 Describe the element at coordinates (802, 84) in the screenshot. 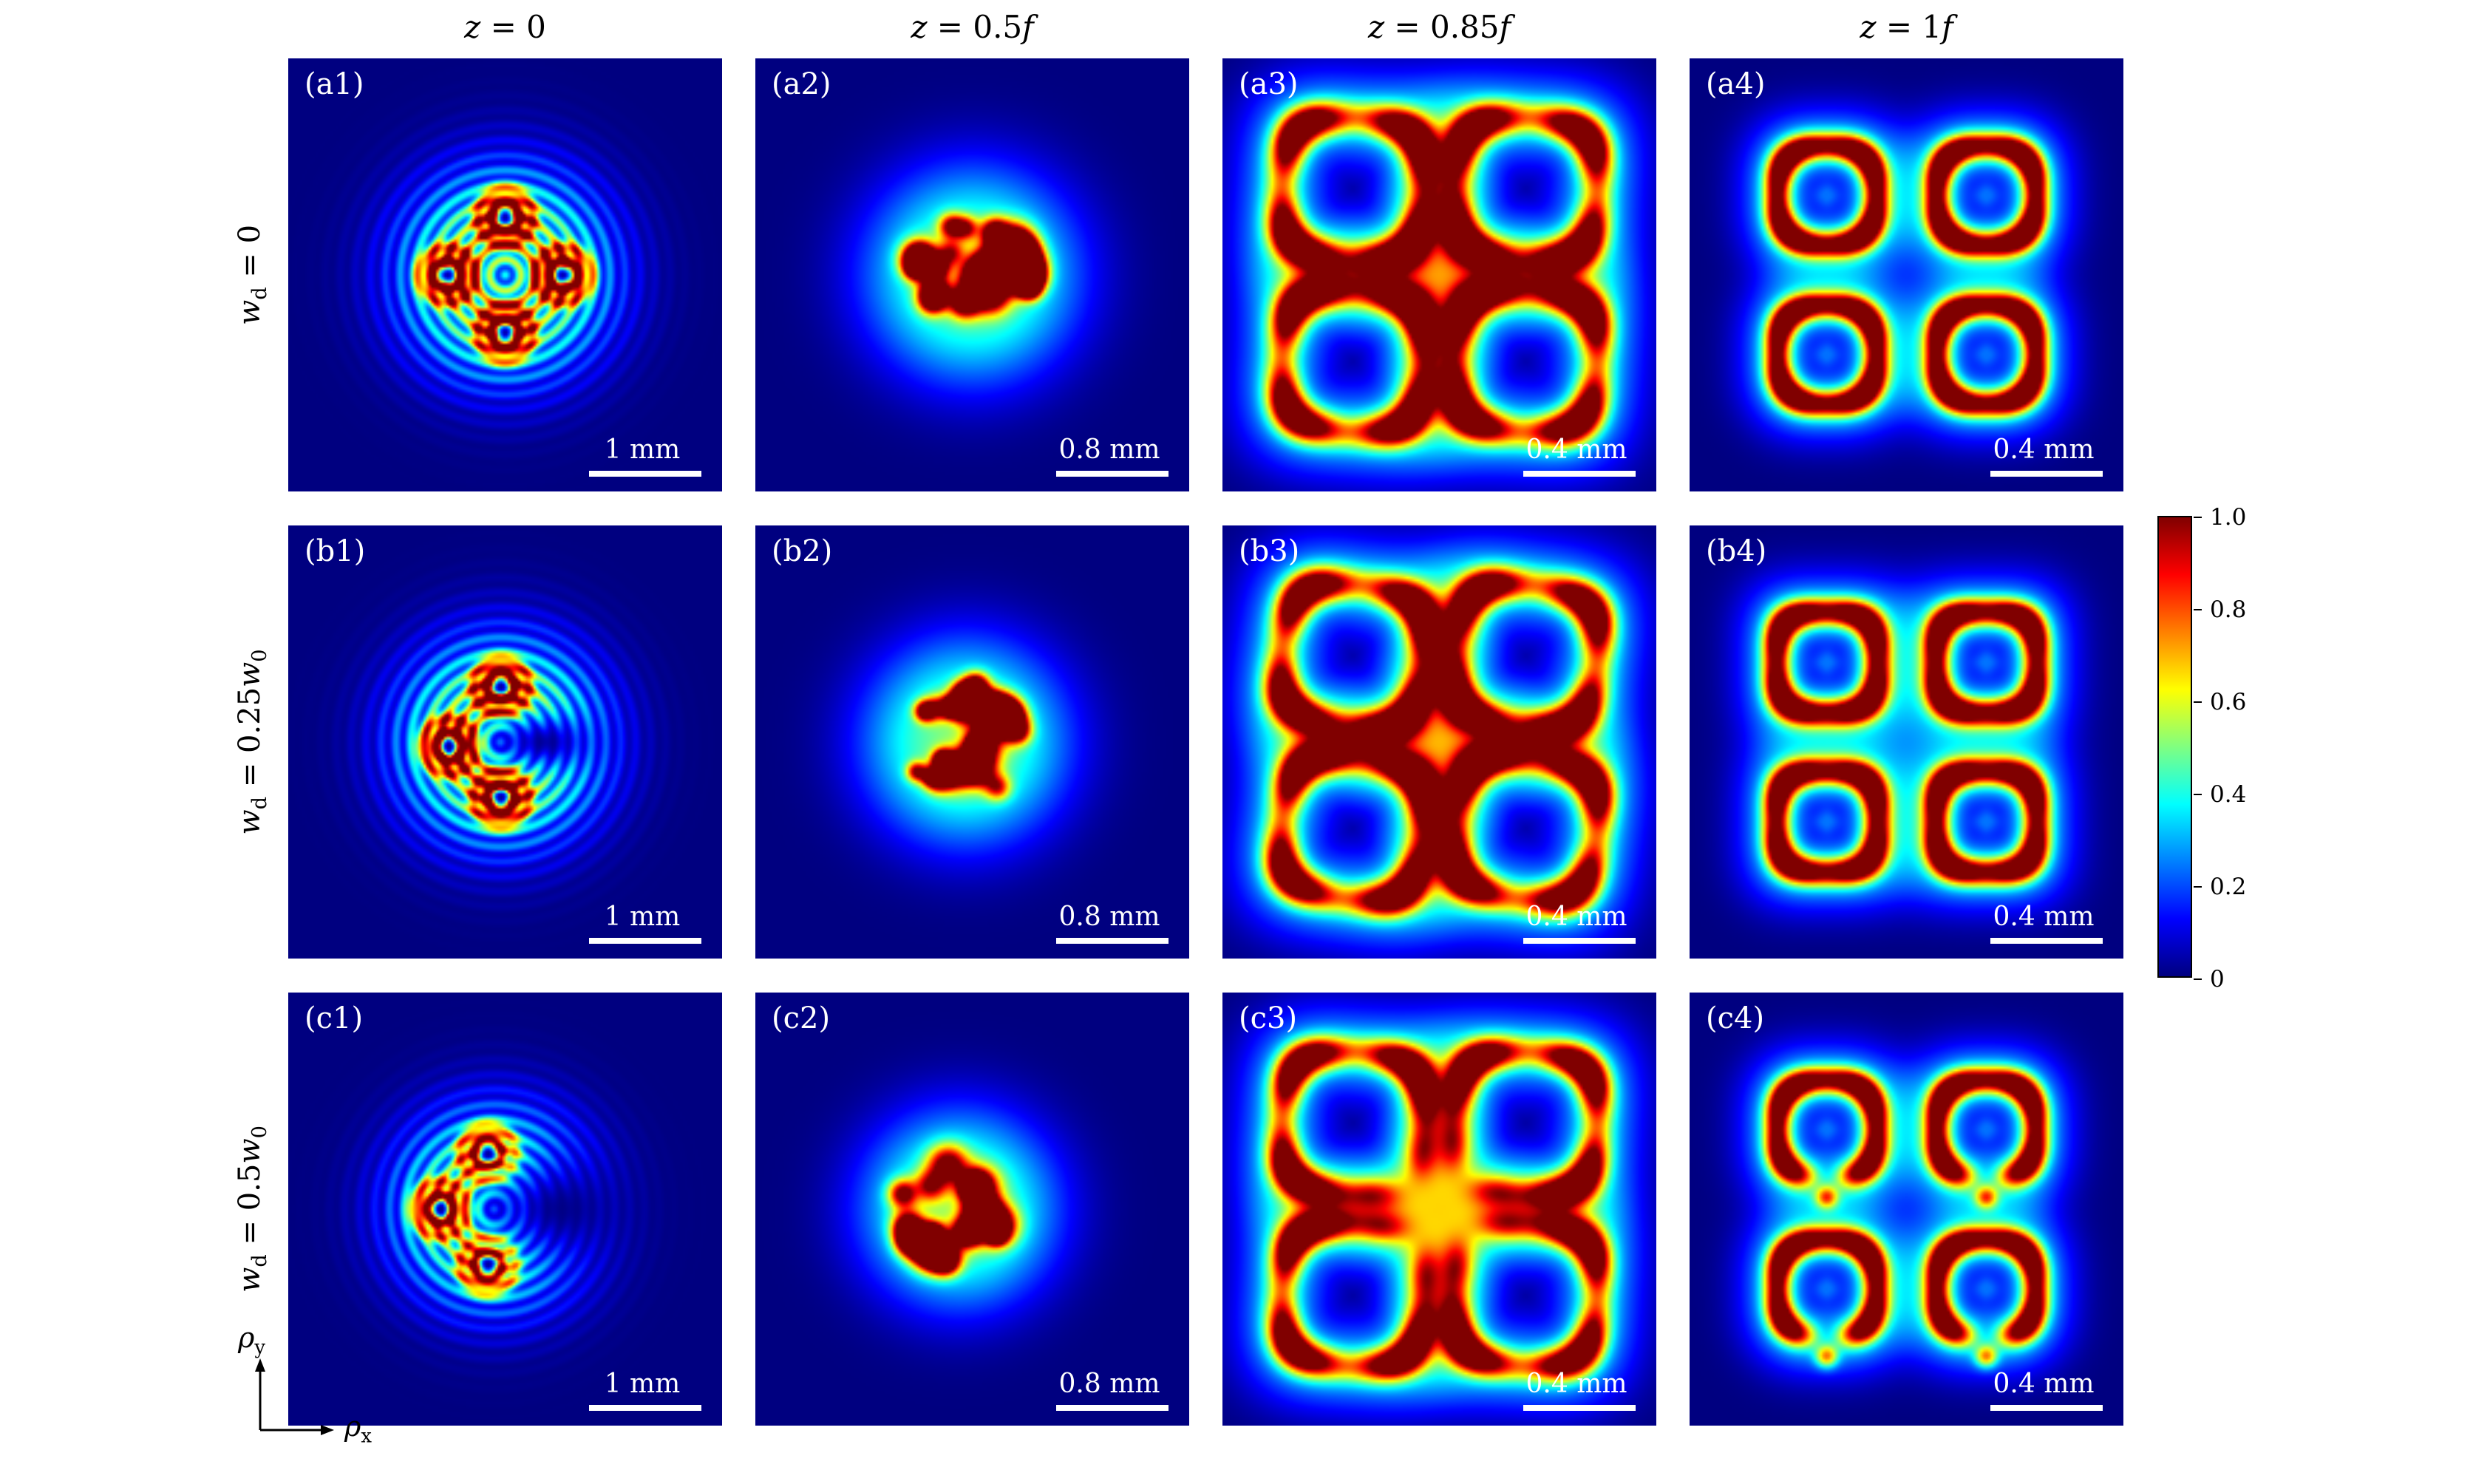

I see `panel-label: (a2)` at that location.